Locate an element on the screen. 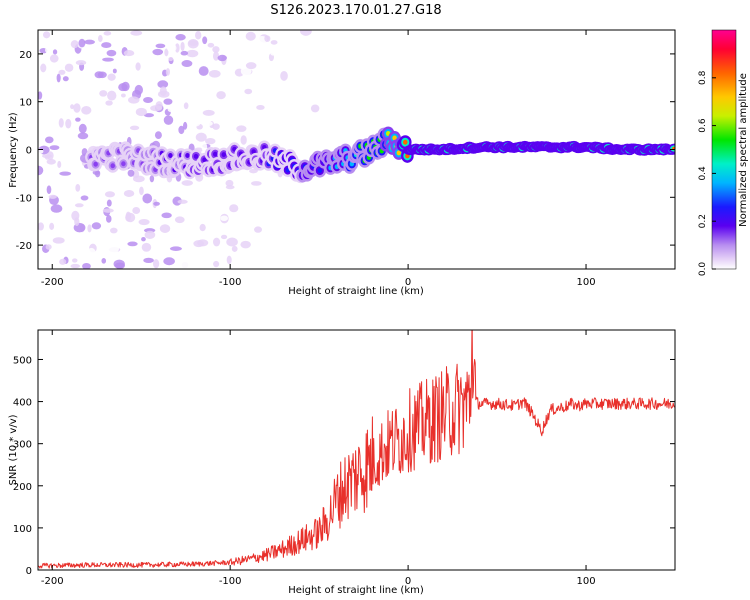 This screenshot has width=750, height=600. colorbar-tick-label: 0.8 is located at coordinates (703, 77).